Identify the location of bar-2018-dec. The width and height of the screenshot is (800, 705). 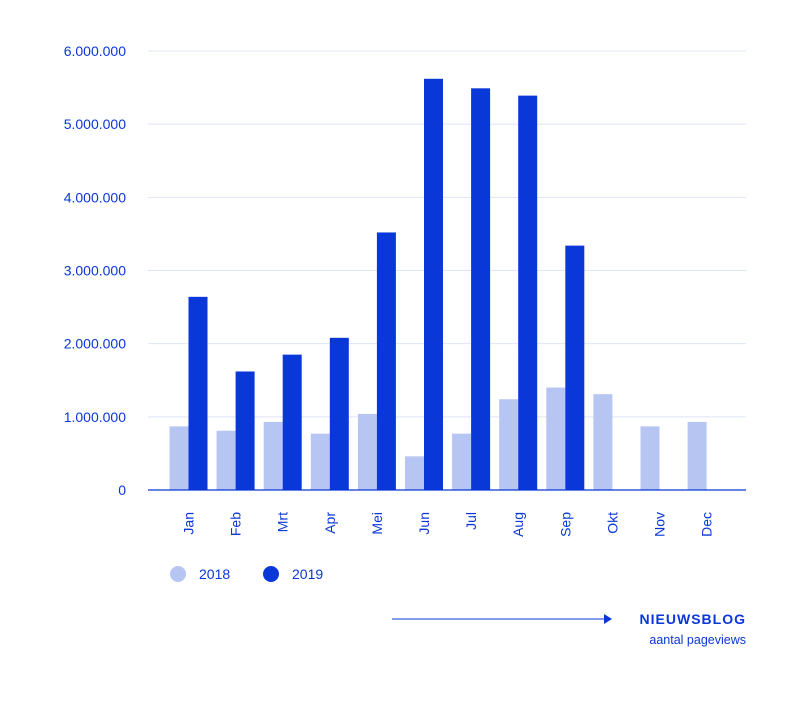
(697, 455).